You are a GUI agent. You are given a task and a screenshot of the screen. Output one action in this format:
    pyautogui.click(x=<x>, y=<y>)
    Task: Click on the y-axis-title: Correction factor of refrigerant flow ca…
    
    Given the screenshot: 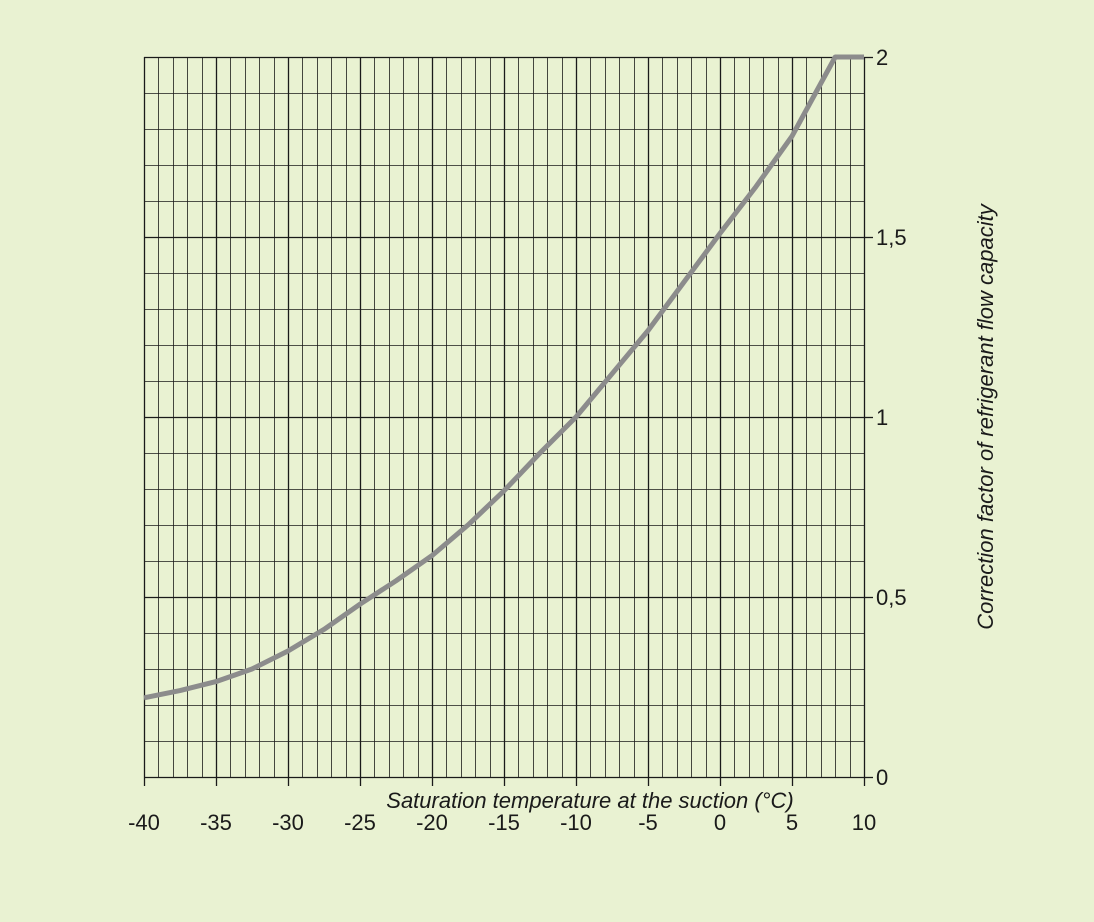 What is the action you would take?
    pyautogui.click(x=985, y=416)
    